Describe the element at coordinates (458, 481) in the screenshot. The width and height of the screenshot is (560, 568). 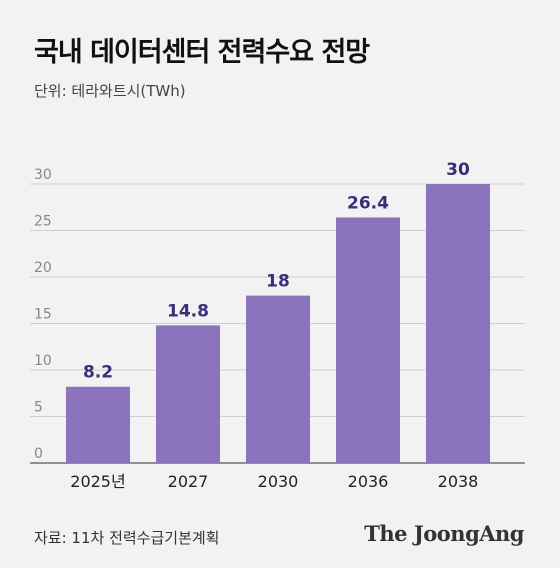
I see `x-tick-label: 2038` at that location.